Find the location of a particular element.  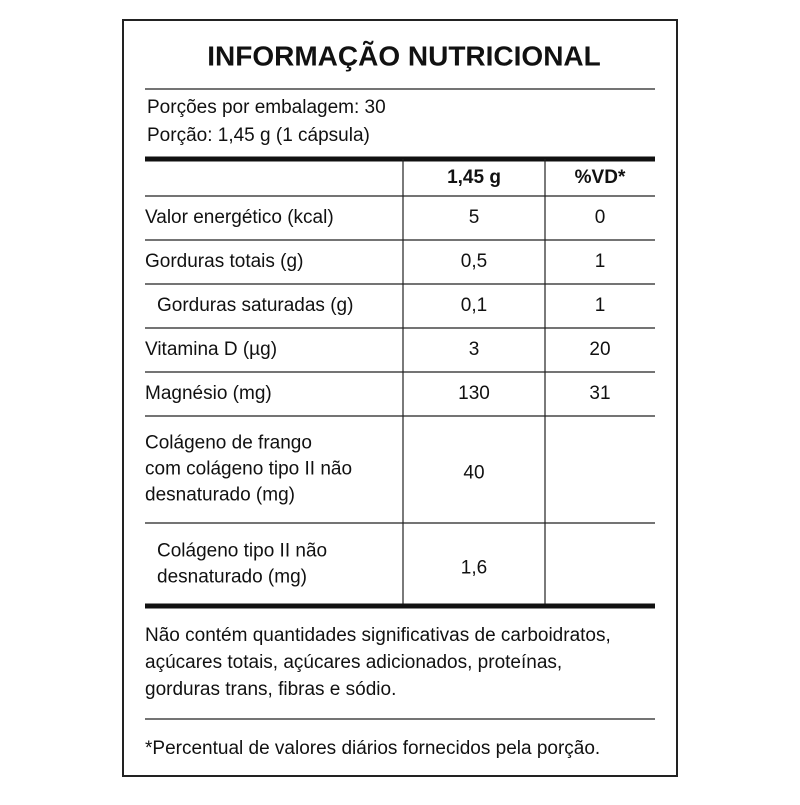

daily-value: 31 is located at coordinates (599, 393).